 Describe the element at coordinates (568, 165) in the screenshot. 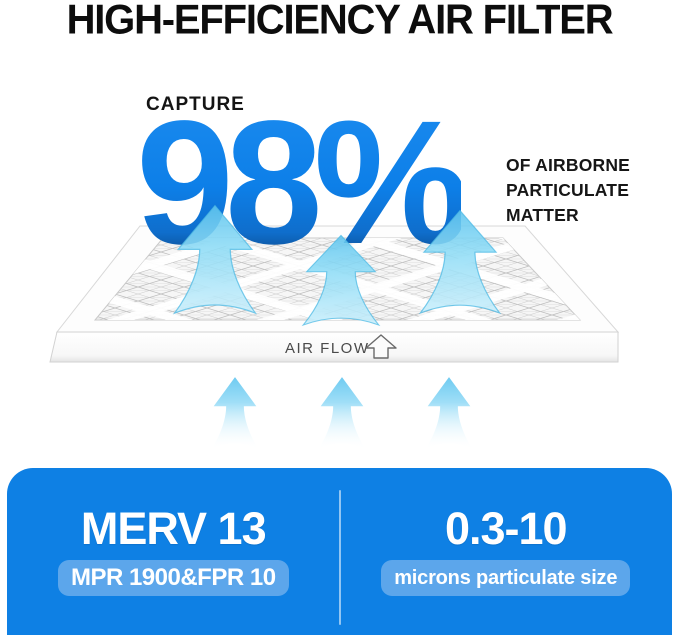

I see `capture-description-line: OF AIRBORNE` at that location.